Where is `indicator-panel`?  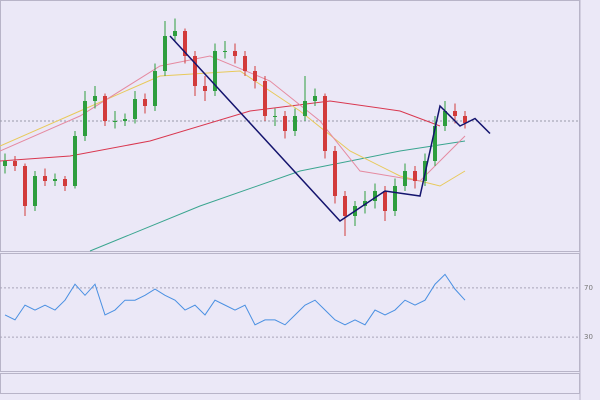 indicator-panel is located at coordinates (290, 383).